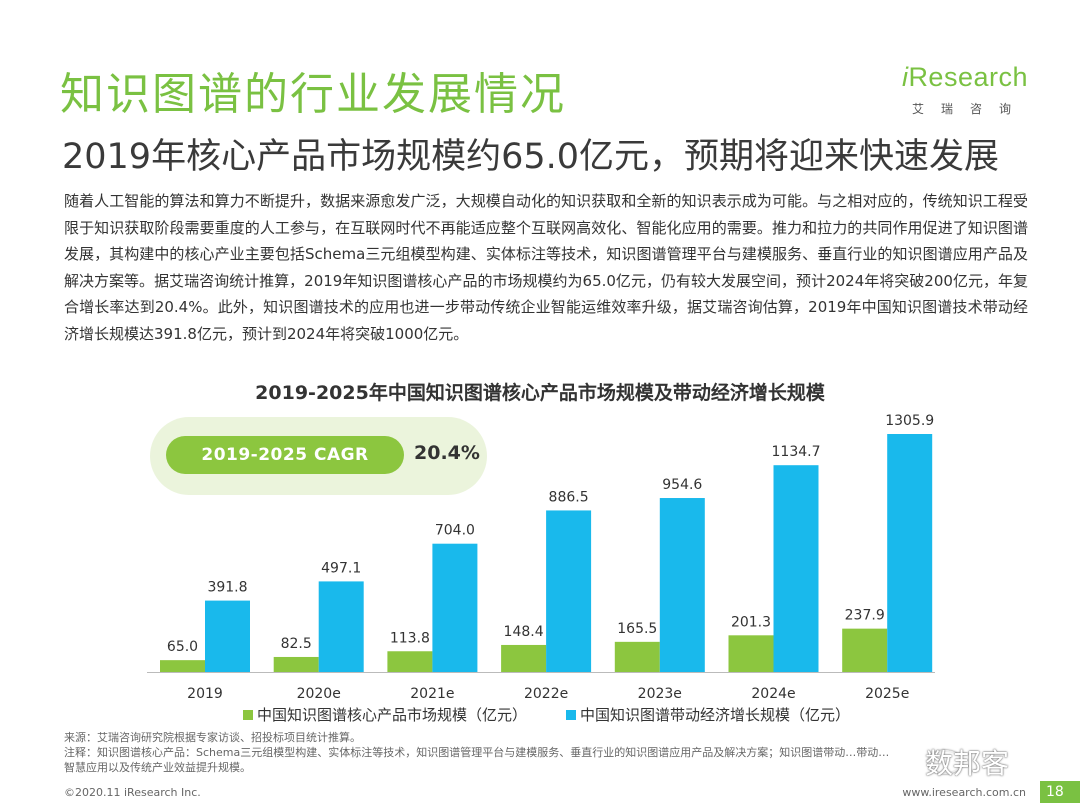  What do you see at coordinates (967, 763) in the screenshot?
I see `watermark: 数邦客` at bounding box center [967, 763].